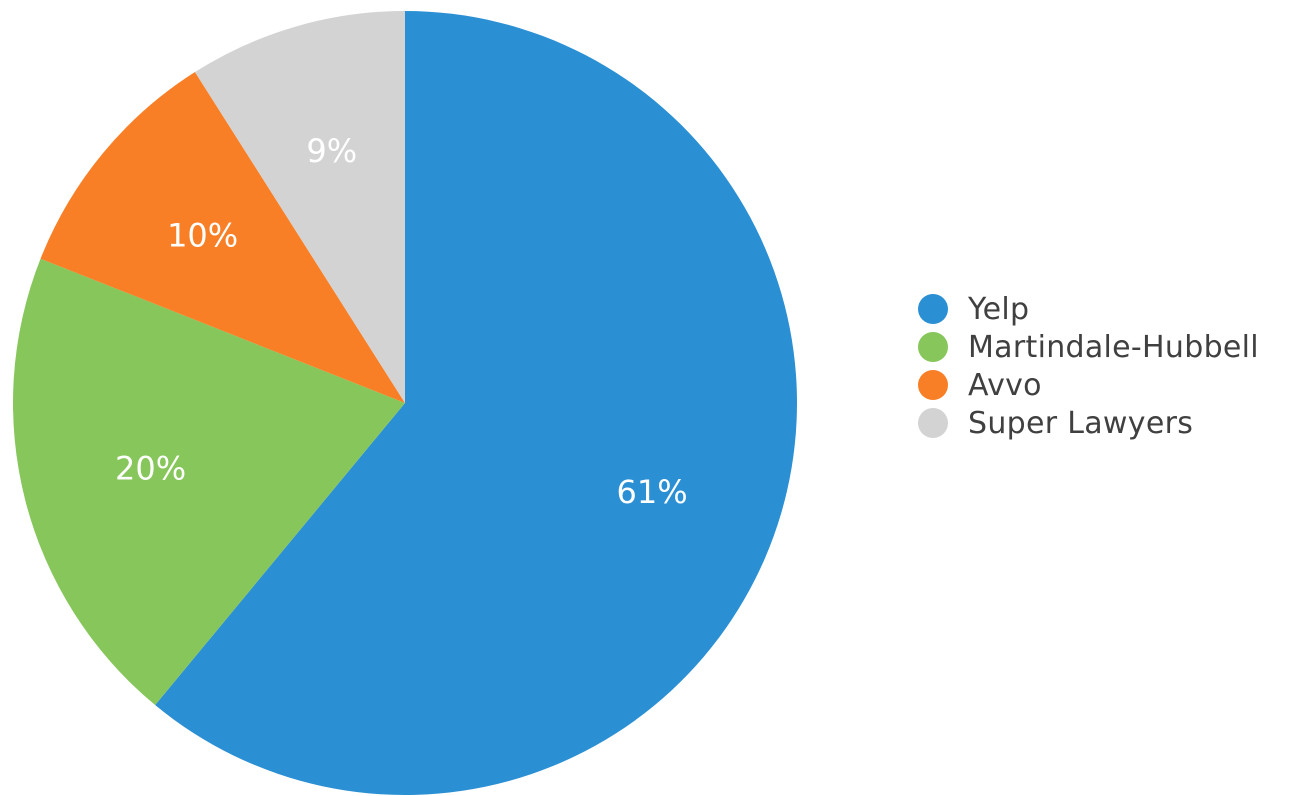 This screenshot has width=1299, height=796. Describe the element at coordinates (331, 151) in the screenshot. I see `slice-label-super-lawyers: 9%` at that location.